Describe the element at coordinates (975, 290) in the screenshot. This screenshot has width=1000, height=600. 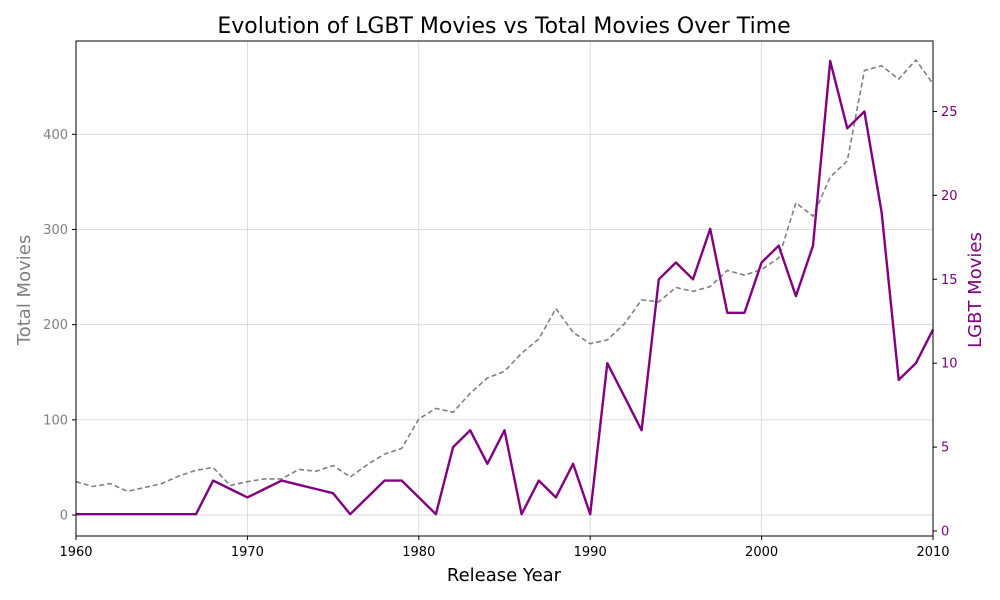
I see `y-axis-right-title: LGBT Movies` at that location.